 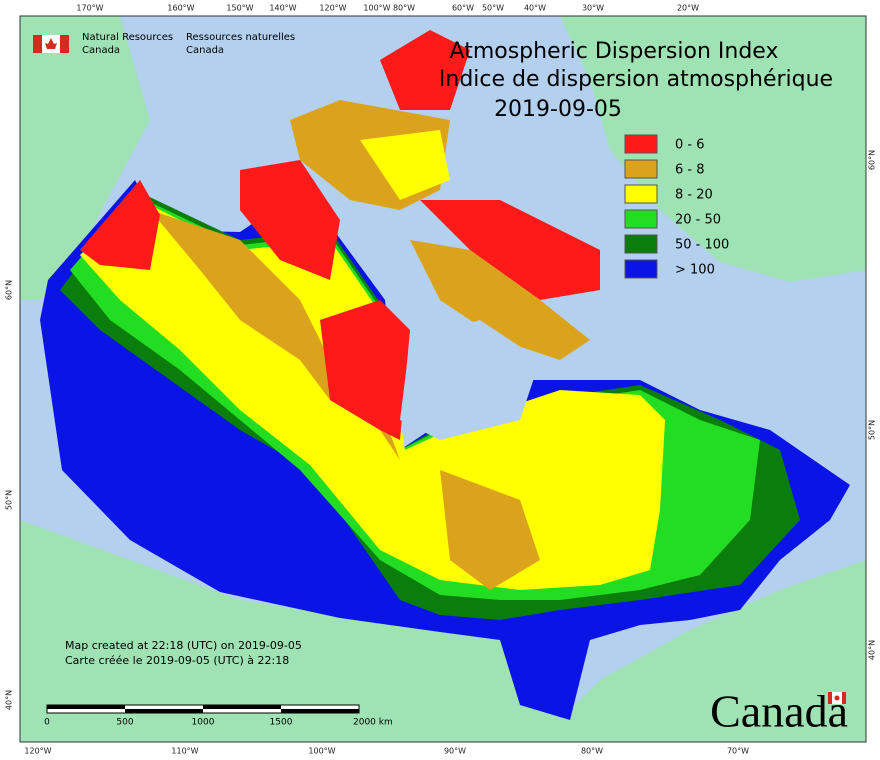 What do you see at coordinates (177, 660) in the screenshot?
I see `footnote: Carte créée le 2019-09-05 (UTC) à 22:18` at bounding box center [177, 660].